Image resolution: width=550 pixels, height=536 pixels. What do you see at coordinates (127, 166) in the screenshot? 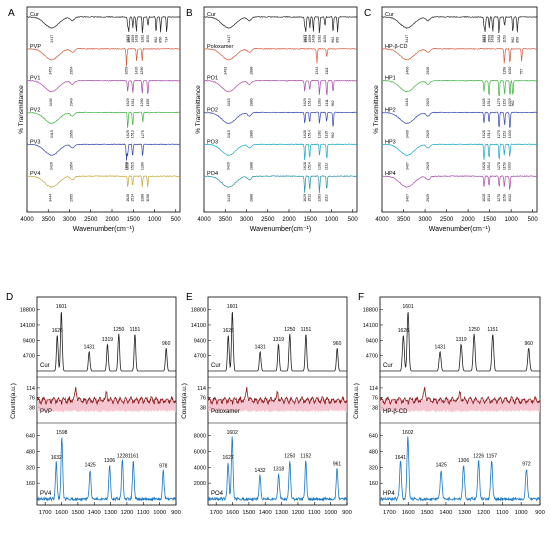
I see `ftir-peak-label: 1660` at bounding box center [127, 166].